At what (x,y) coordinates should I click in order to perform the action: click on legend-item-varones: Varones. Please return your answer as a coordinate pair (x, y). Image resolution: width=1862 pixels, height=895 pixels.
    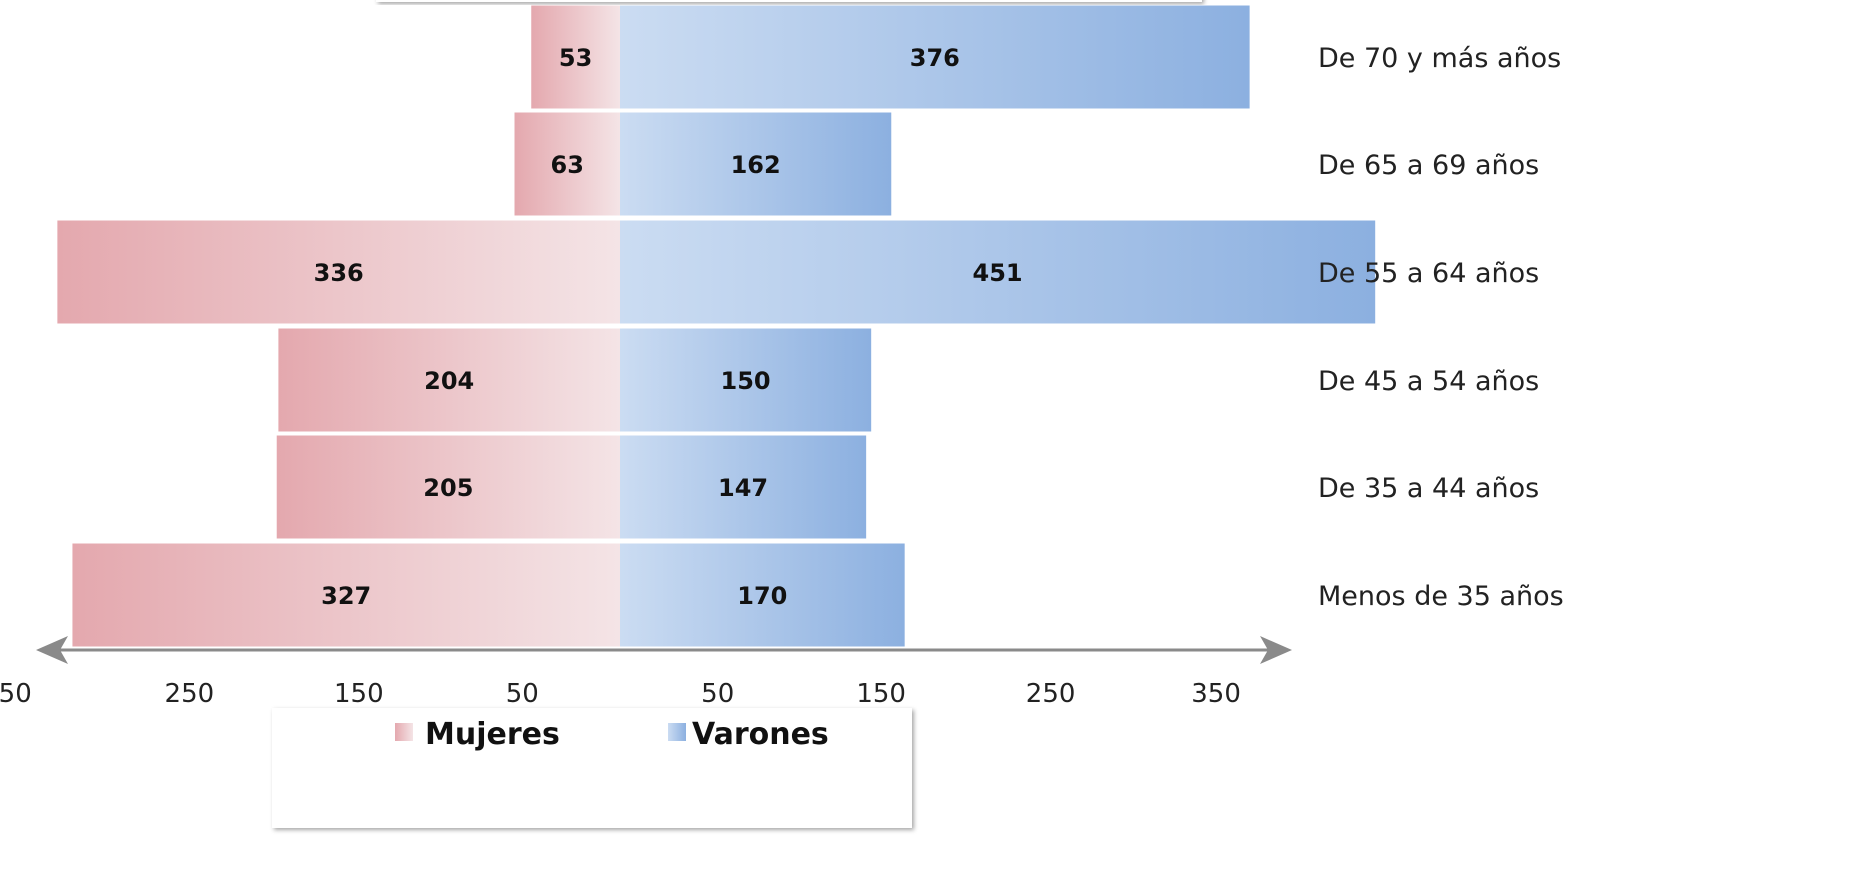
    Looking at the image, I should click on (748, 734).